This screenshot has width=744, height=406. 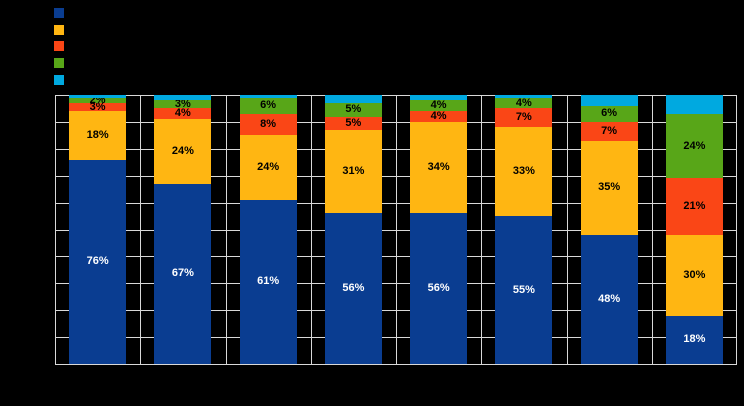 I want to click on bar-segment-series-1-navy: 61%, so click(x=268, y=281).